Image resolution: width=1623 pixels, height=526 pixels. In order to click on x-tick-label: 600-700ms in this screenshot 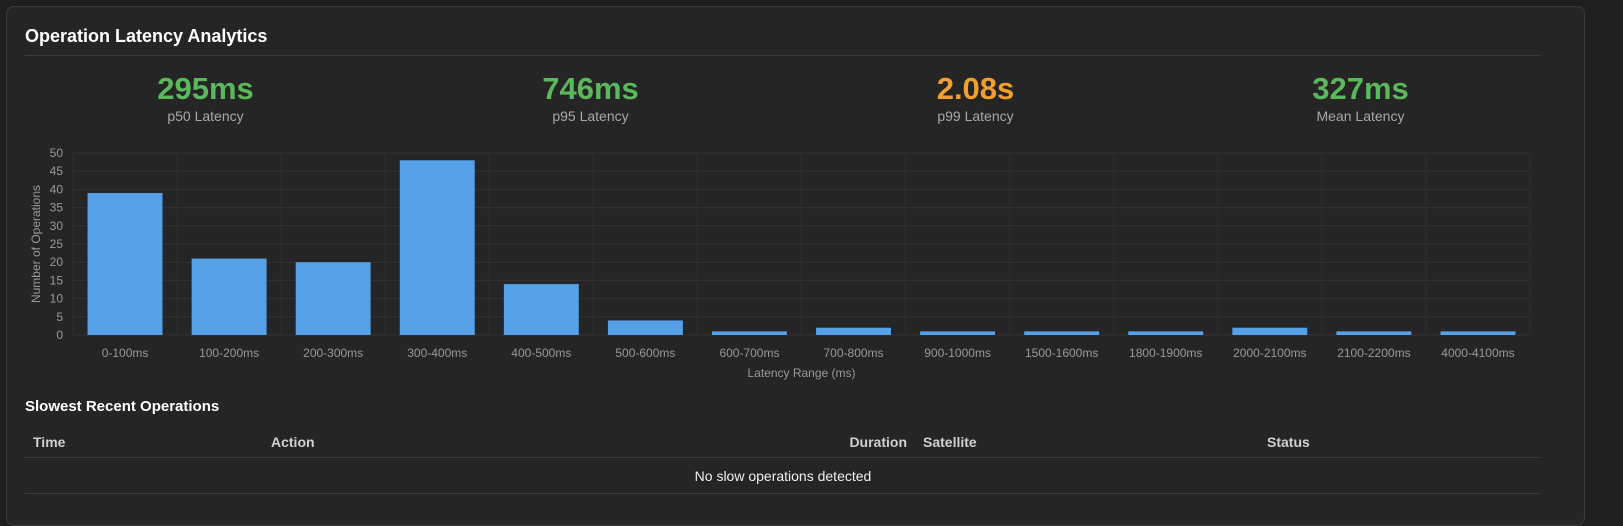, I will do `click(749, 353)`.